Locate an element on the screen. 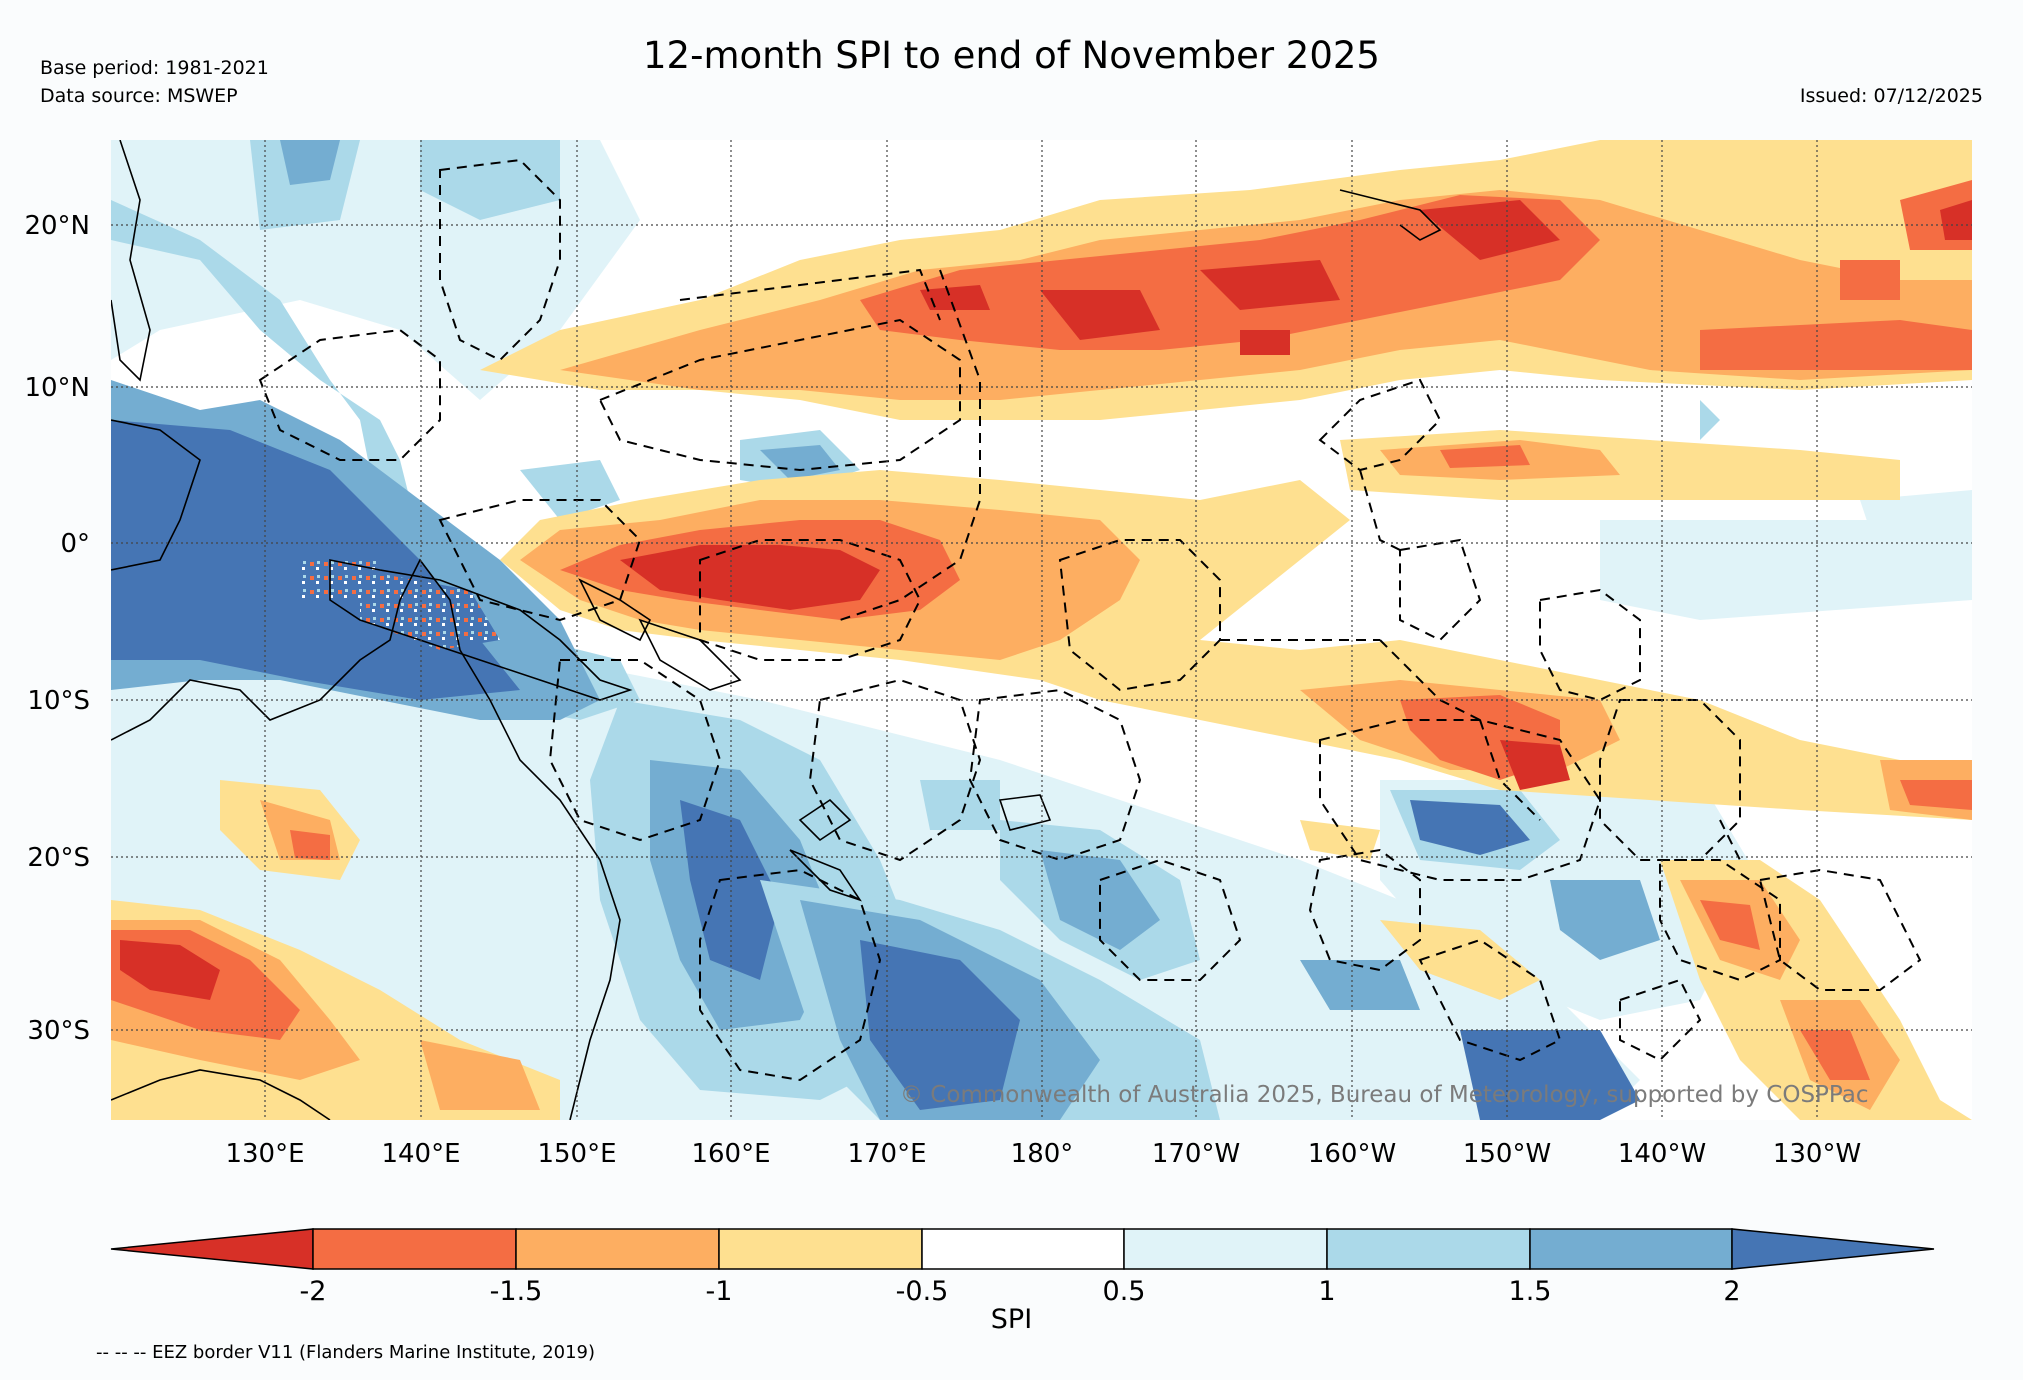 The height and width of the screenshot is (1380, 2023). issued-date-text: Issued: 07/12/2025 is located at coordinates (1891, 96).